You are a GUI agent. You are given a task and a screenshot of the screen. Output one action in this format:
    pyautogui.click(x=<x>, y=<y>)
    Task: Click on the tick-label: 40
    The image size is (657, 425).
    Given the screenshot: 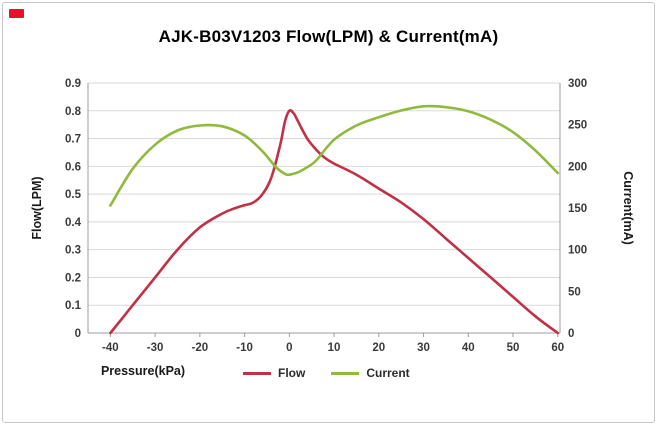 What is the action you would take?
    pyautogui.click(x=468, y=348)
    